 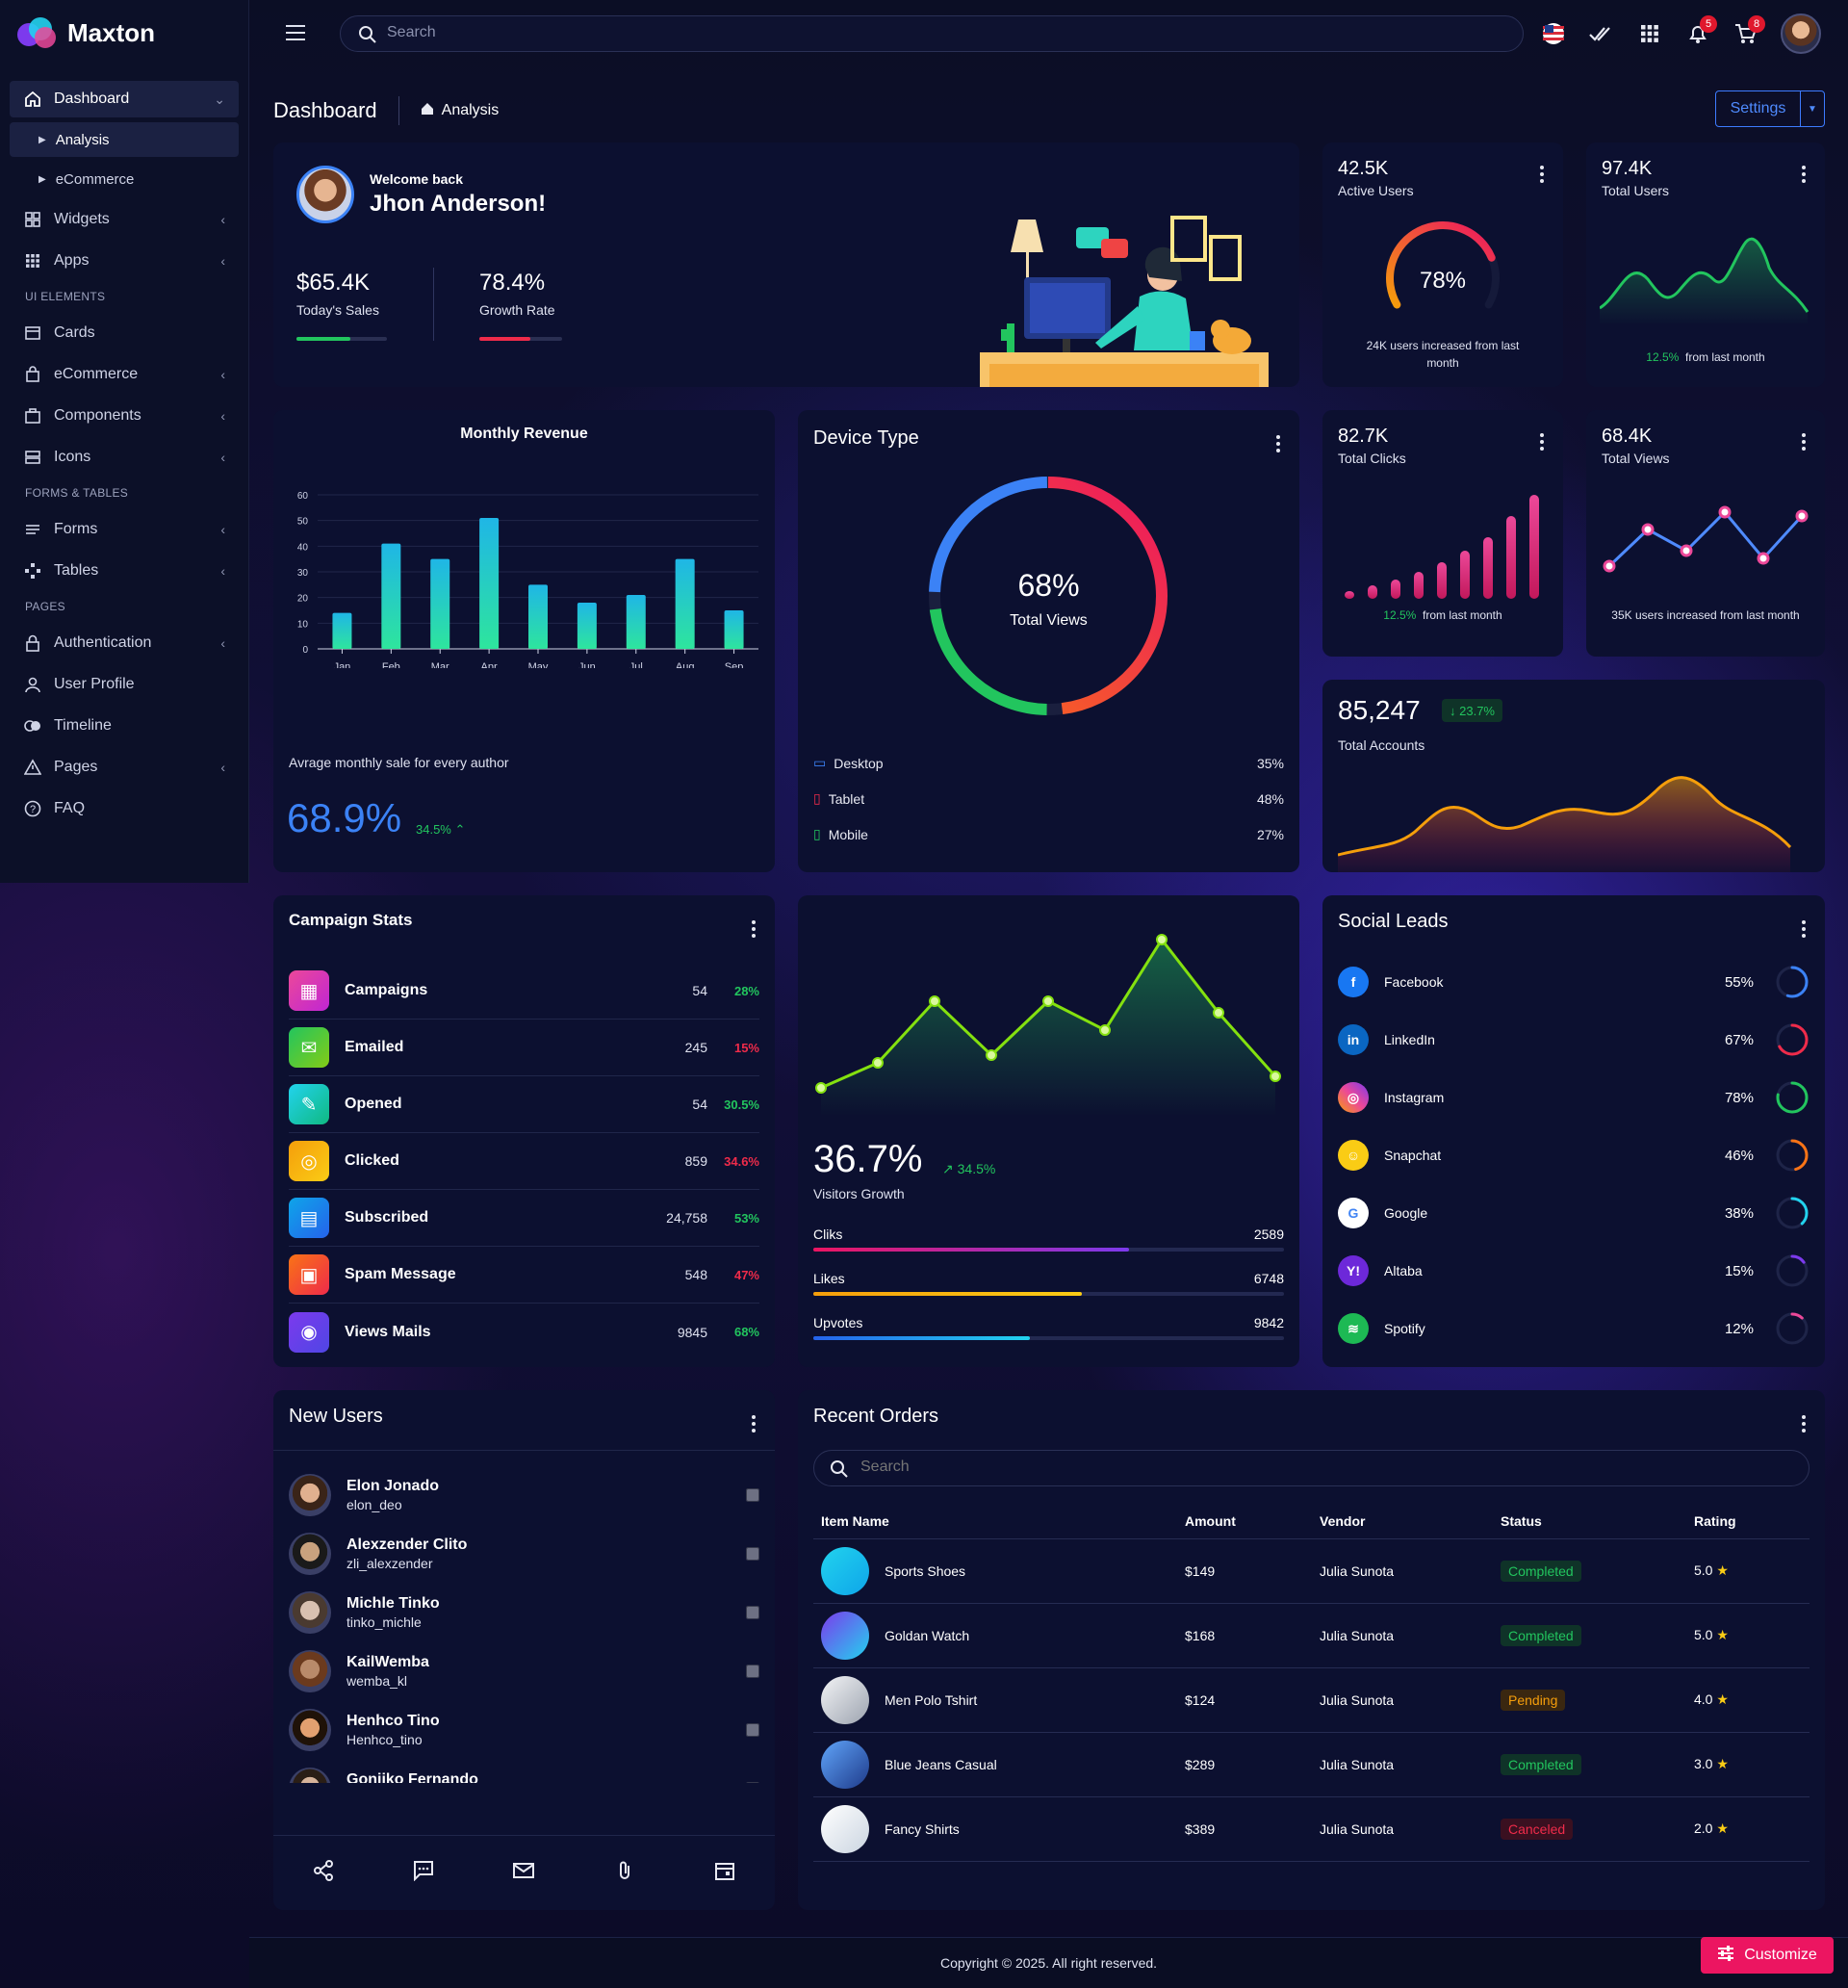 What do you see at coordinates (323, 1873) in the screenshot?
I see `share-icon` at bounding box center [323, 1873].